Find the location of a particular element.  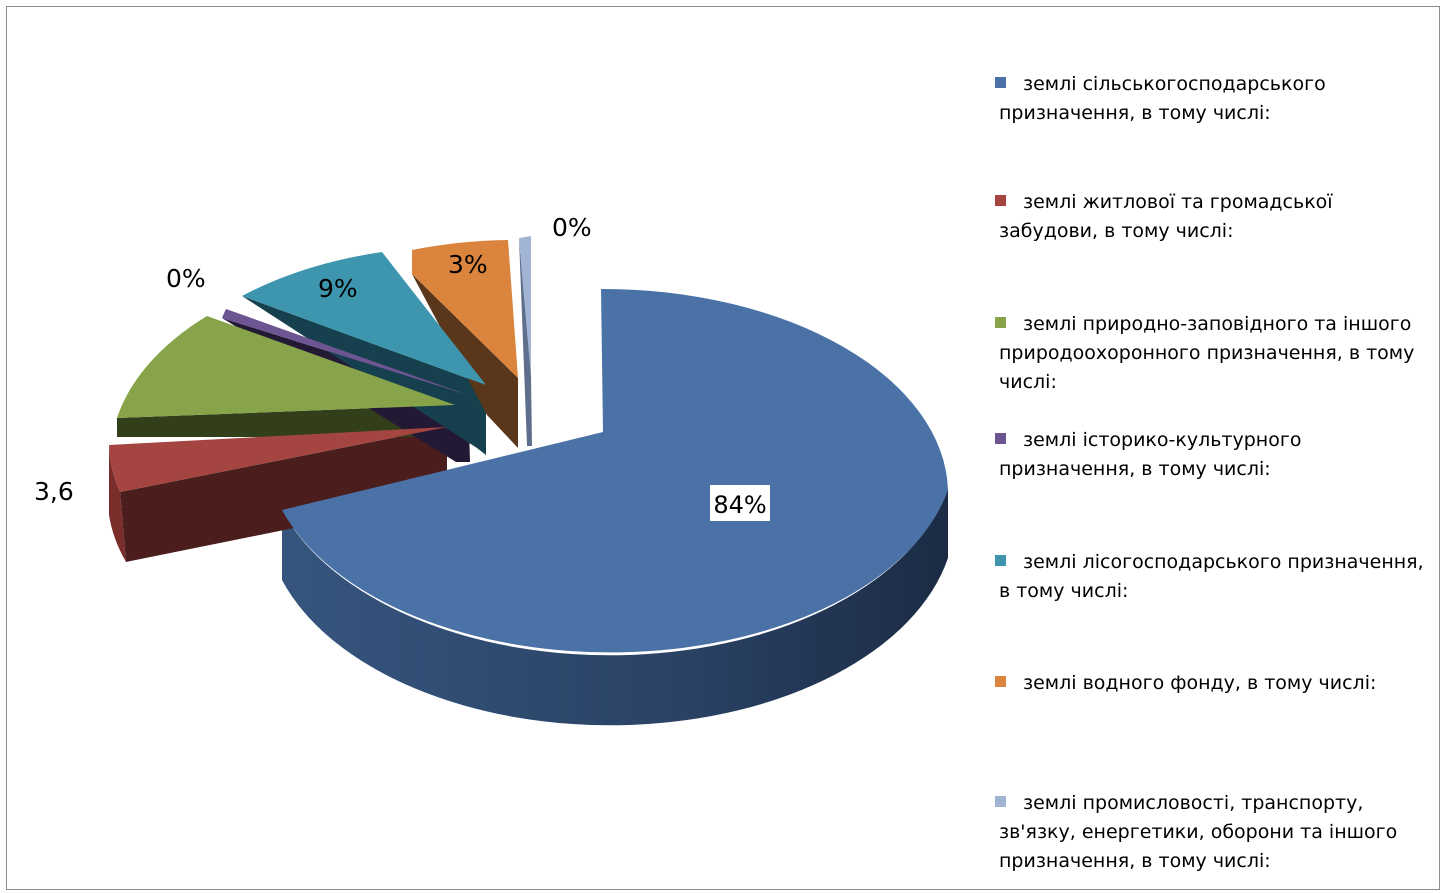

data-label-3: 0% is located at coordinates (186, 278).